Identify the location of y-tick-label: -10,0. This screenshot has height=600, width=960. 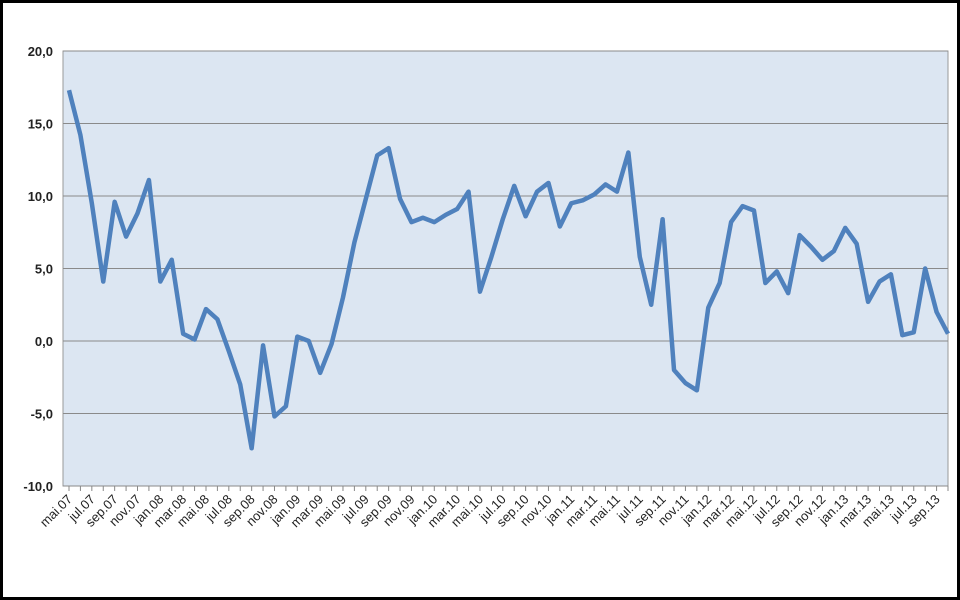
(38, 486).